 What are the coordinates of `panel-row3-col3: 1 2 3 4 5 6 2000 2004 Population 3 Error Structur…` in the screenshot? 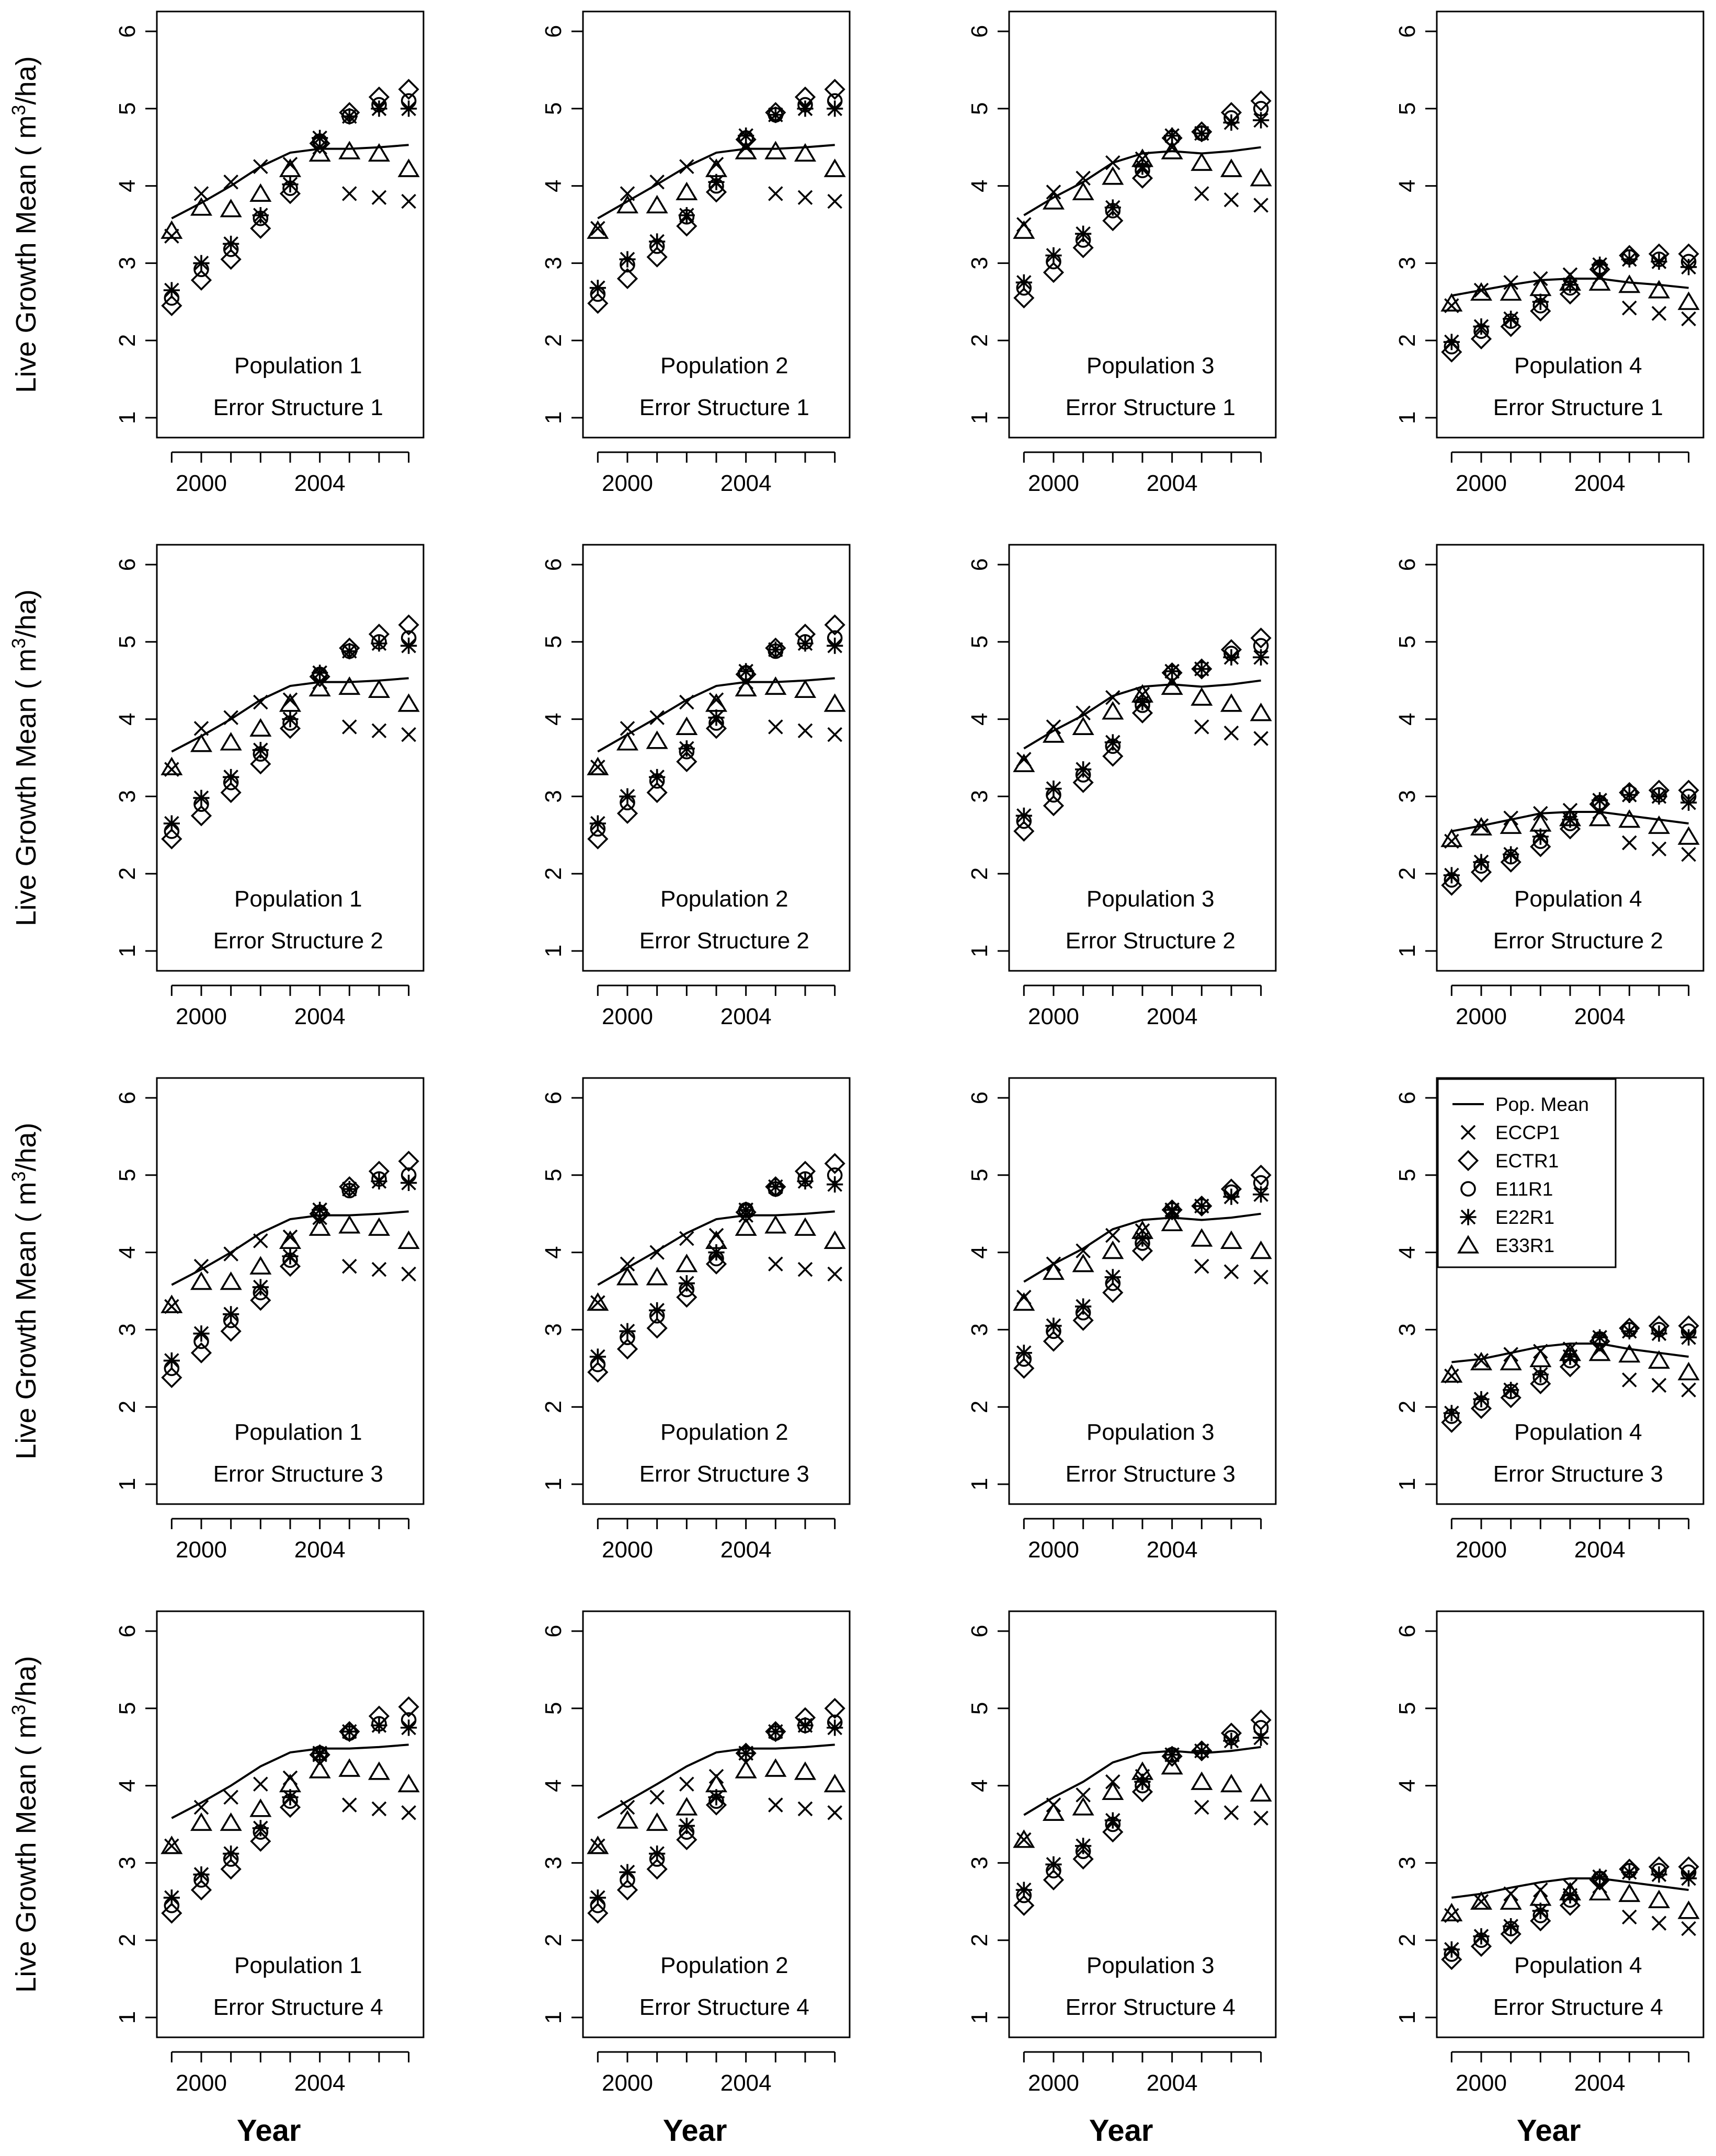 It's located at (1122, 1320).